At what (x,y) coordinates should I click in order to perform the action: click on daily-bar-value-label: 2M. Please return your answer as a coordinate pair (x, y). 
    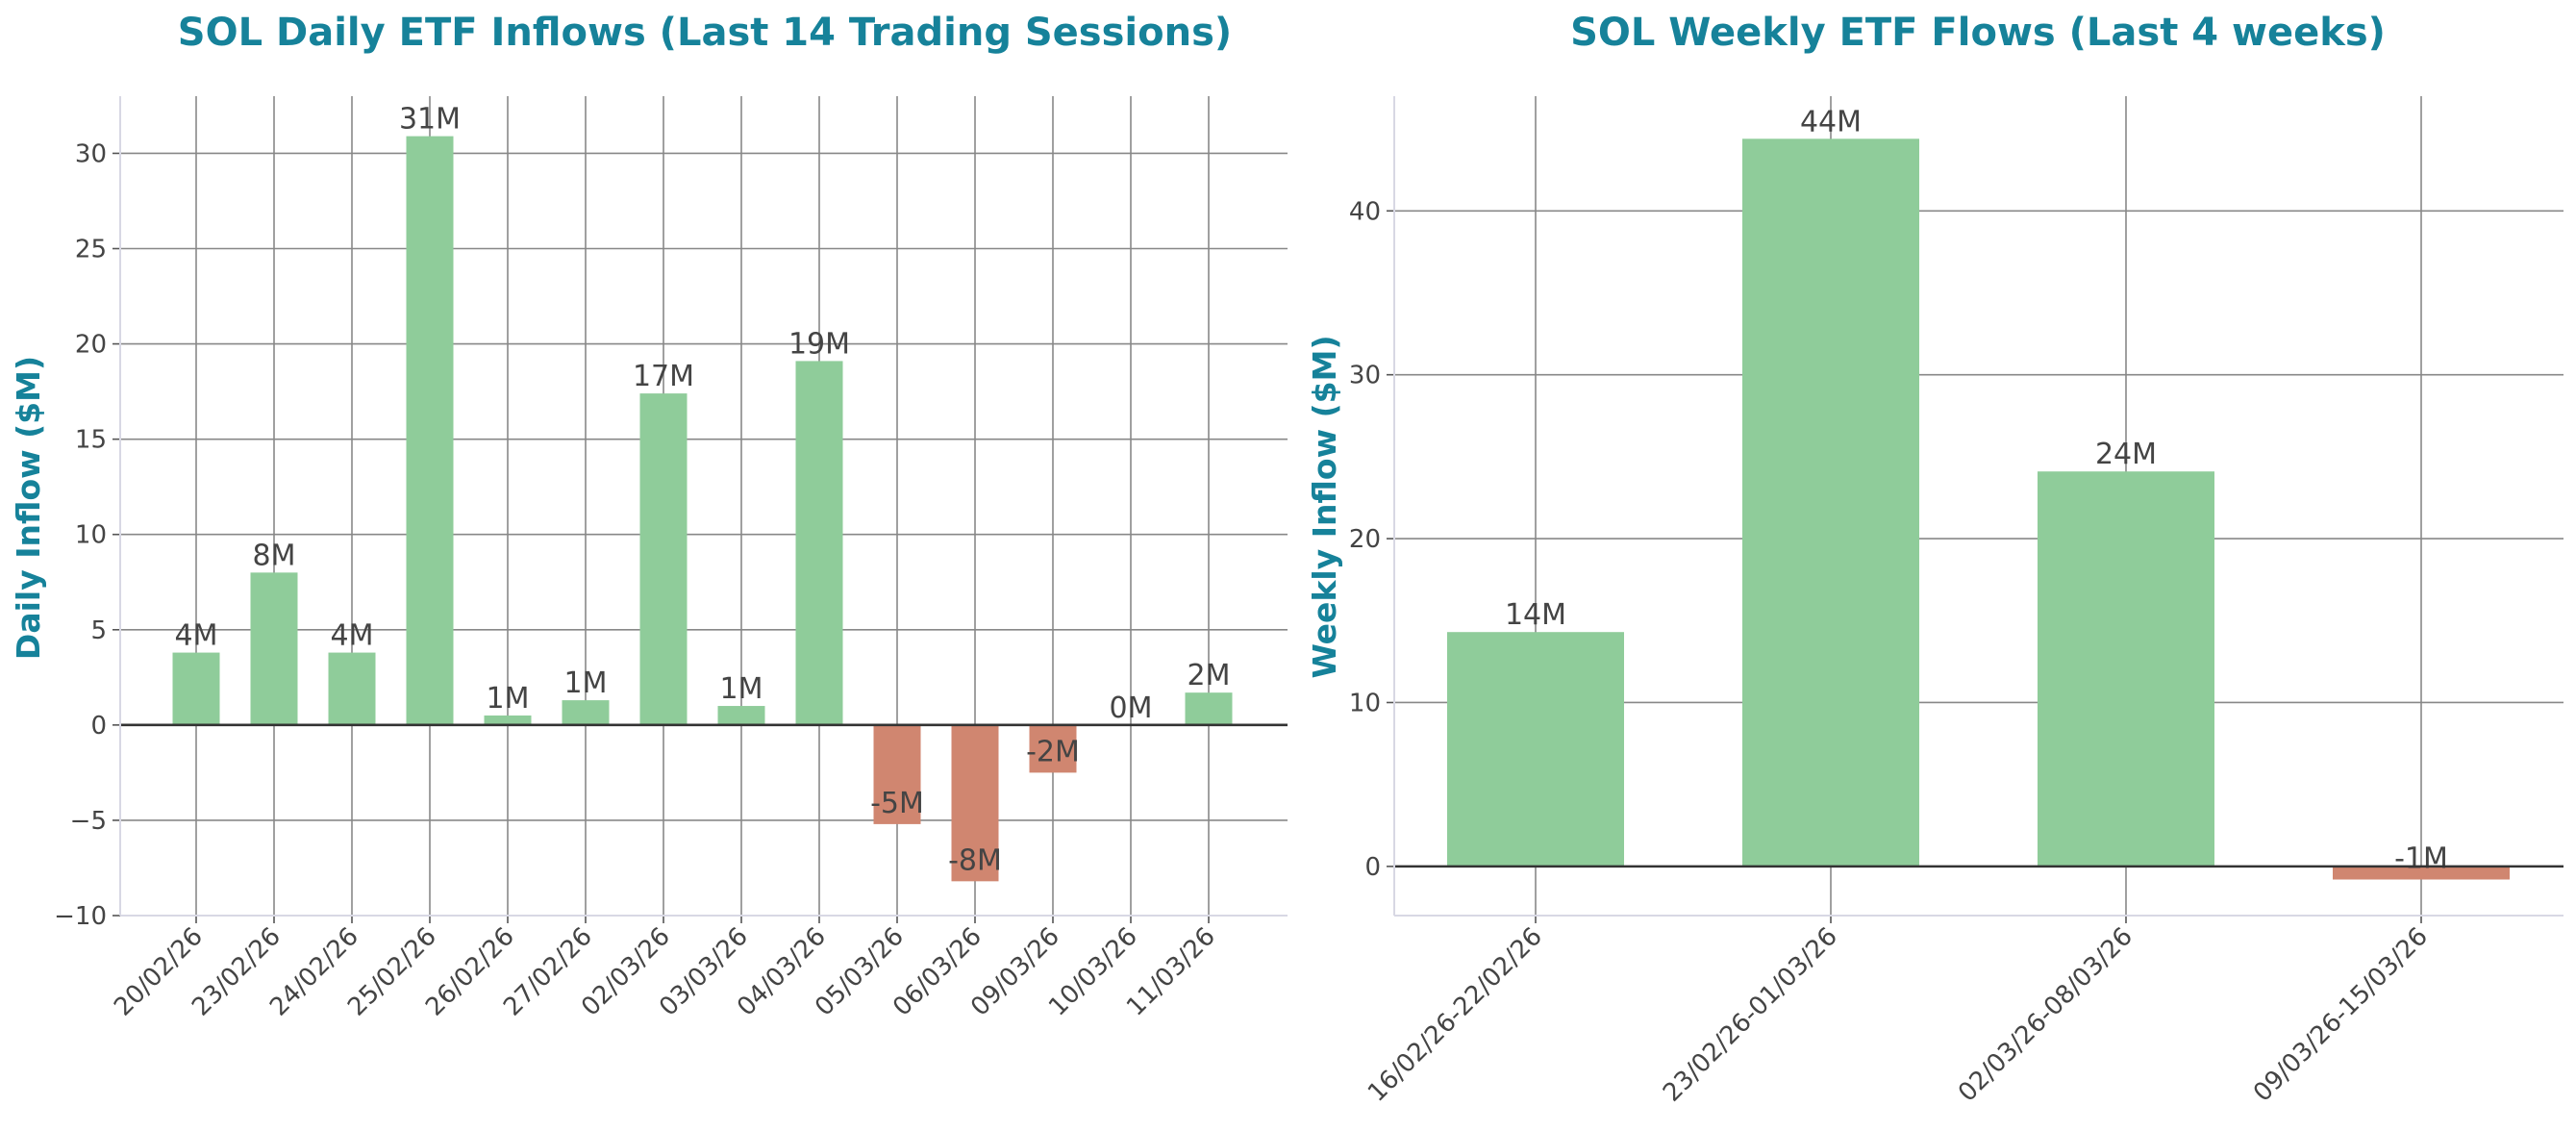
    Looking at the image, I should click on (1209, 675).